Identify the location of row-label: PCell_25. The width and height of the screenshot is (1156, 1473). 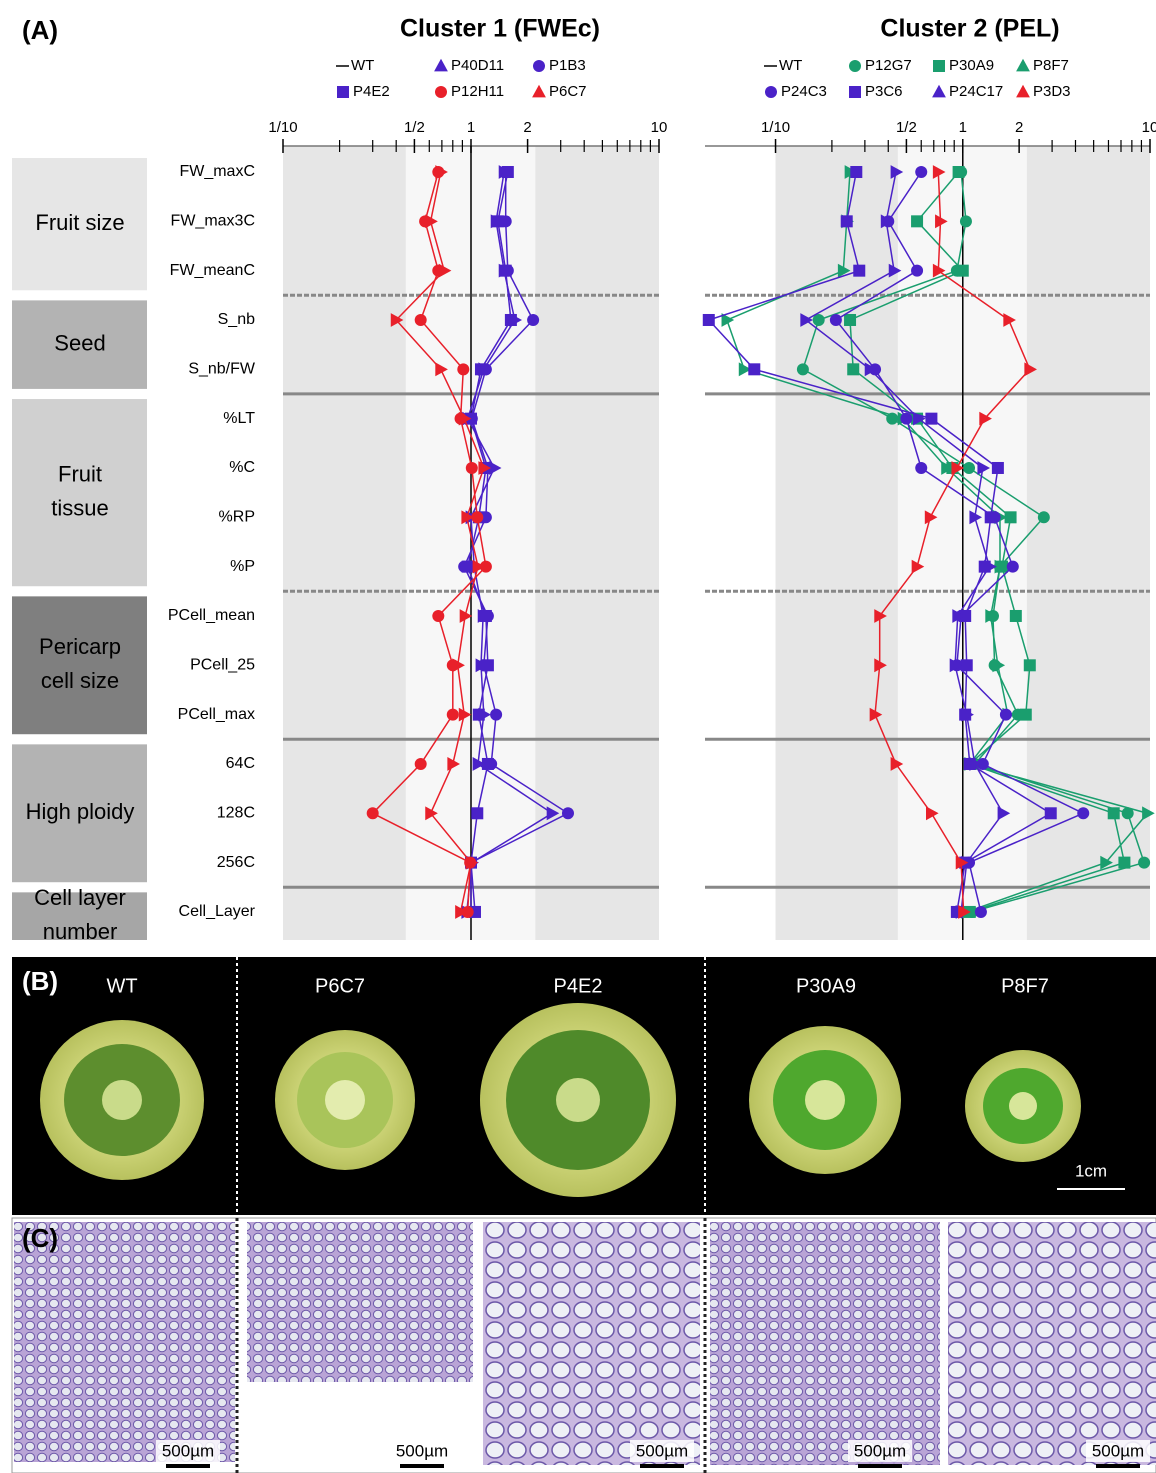
(222, 665).